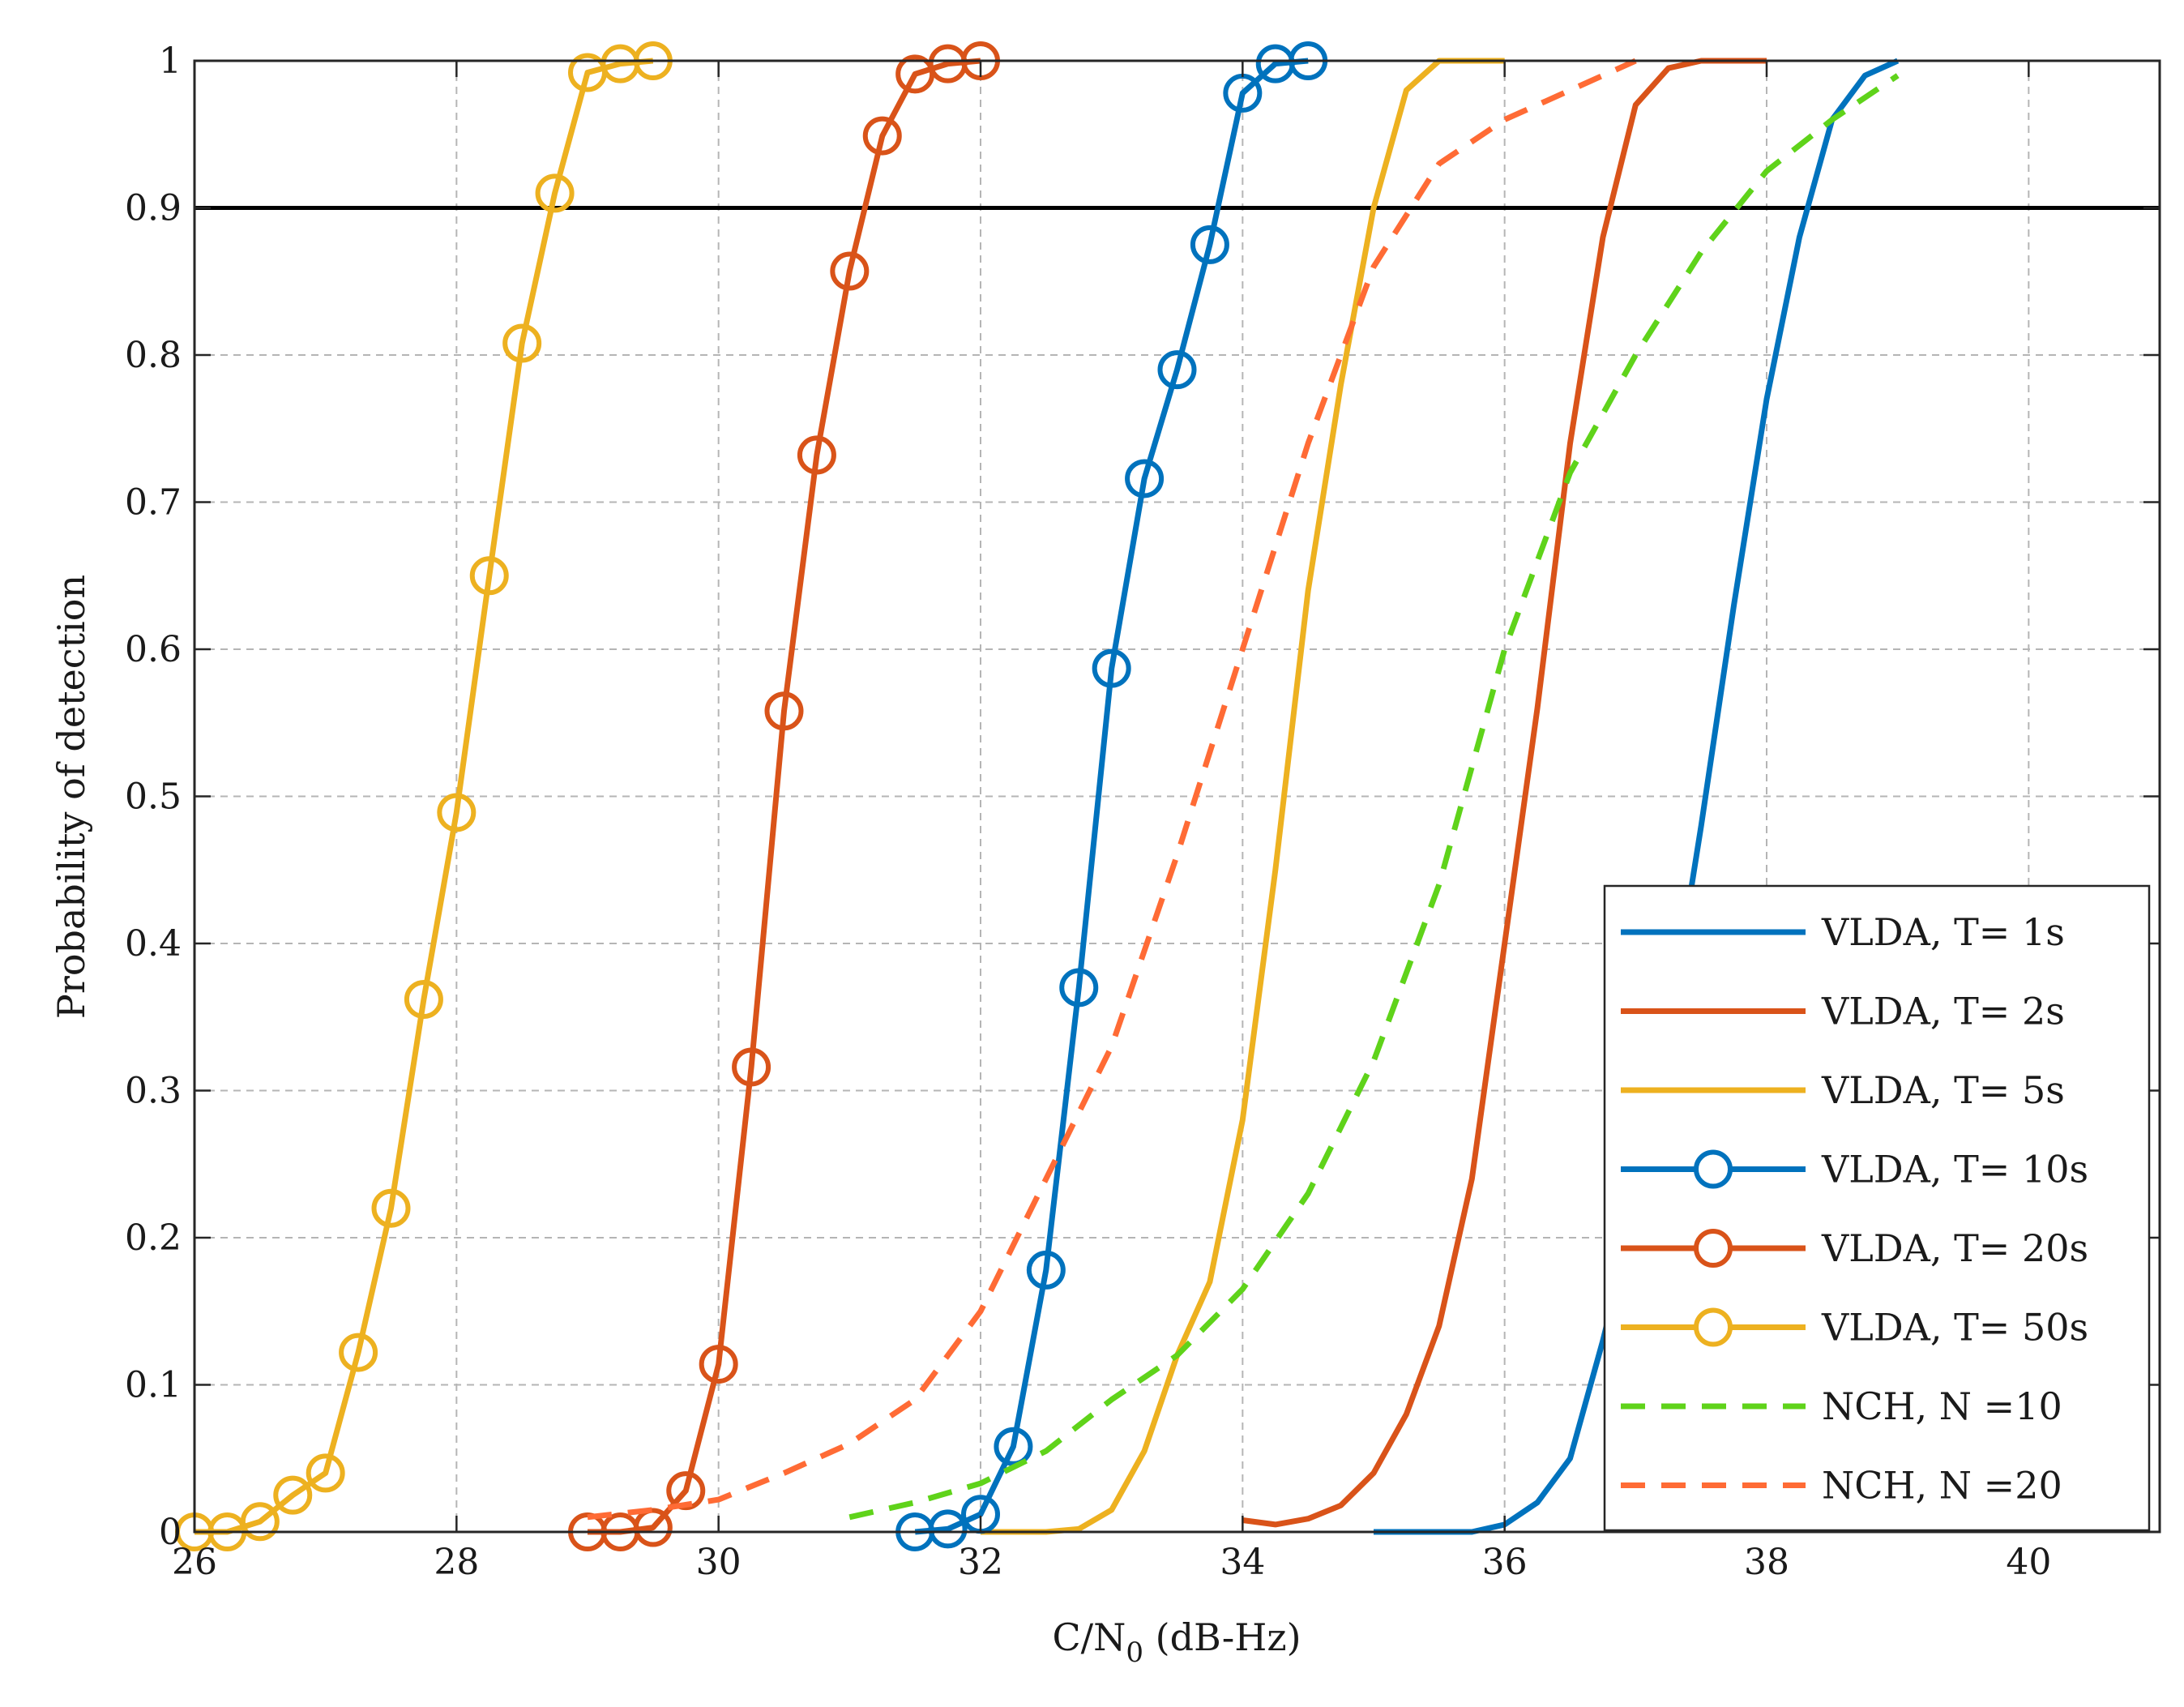 The height and width of the screenshot is (1707, 2184). I want to click on x-tick-label: 40, so click(2029, 1562).